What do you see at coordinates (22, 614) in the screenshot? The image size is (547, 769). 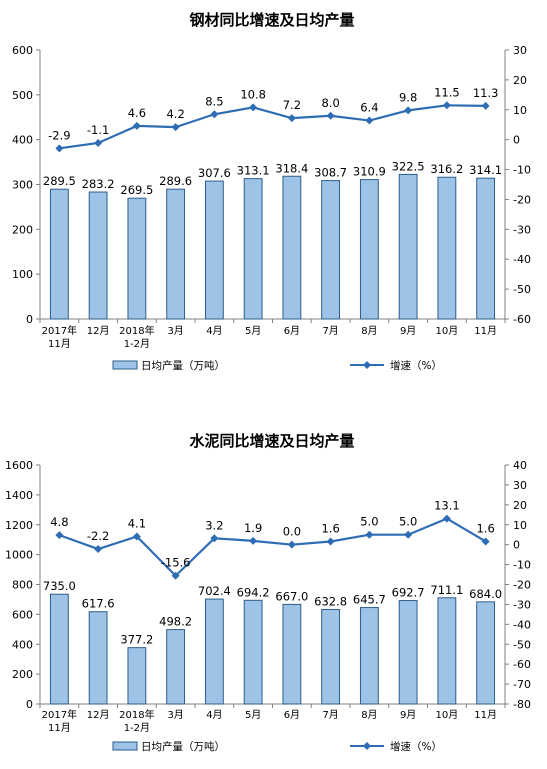 I see `left-tick-label: 600` at bounding box center [22, 614].